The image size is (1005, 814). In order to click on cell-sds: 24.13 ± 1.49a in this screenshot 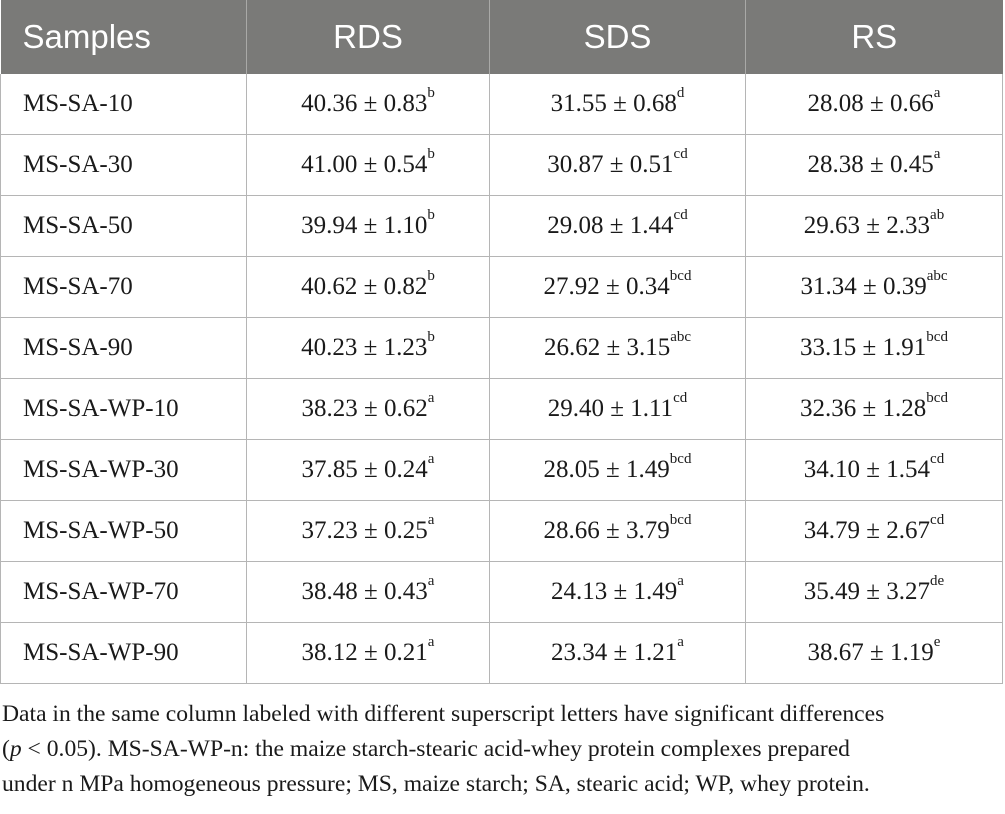, I will do `click(617, 592)`.